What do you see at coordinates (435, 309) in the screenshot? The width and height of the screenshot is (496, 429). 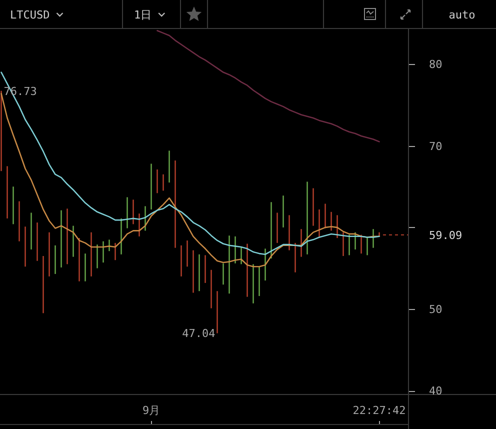 I see `y-tick-label: 50` at bounding box center [435, 309].